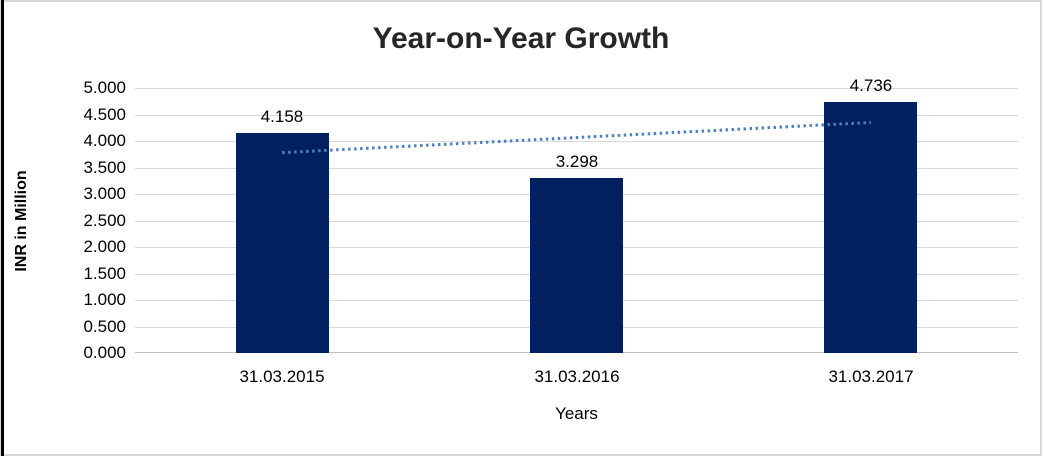 Image resolution: width=1042 pixels, height=456 pixels. I want to click on chart-title: Year-on-Year Growth, so click(521, 38).